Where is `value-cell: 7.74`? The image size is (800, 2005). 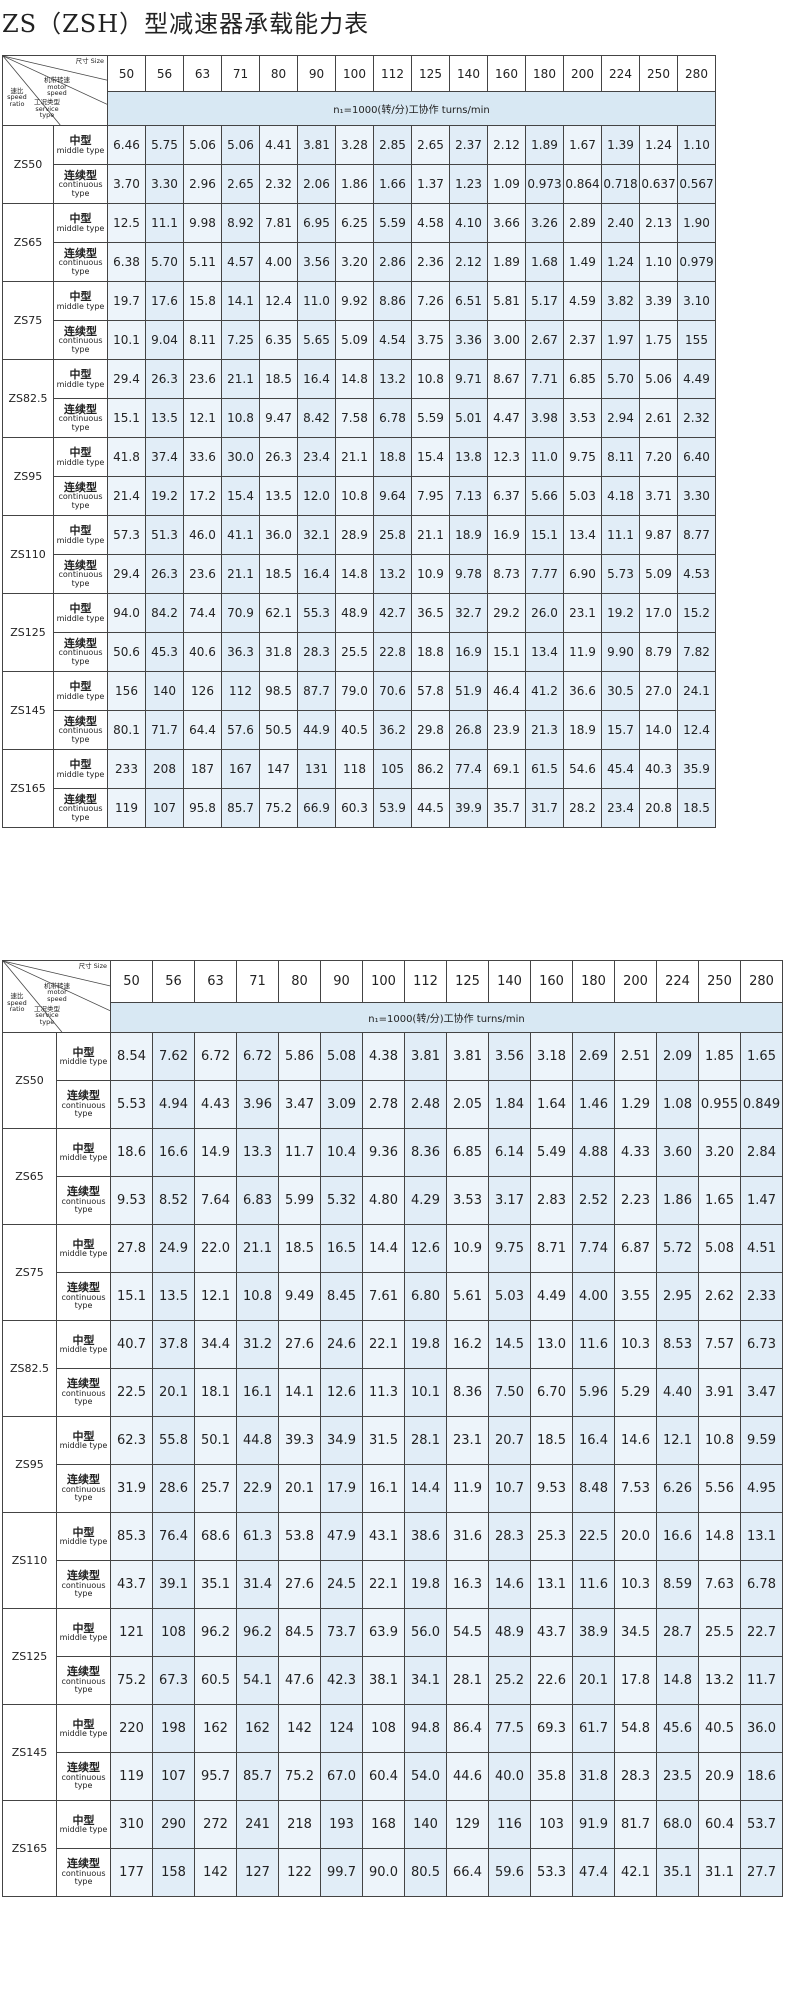 value-cell: 7.74 is located at coordinates (593, 1248).